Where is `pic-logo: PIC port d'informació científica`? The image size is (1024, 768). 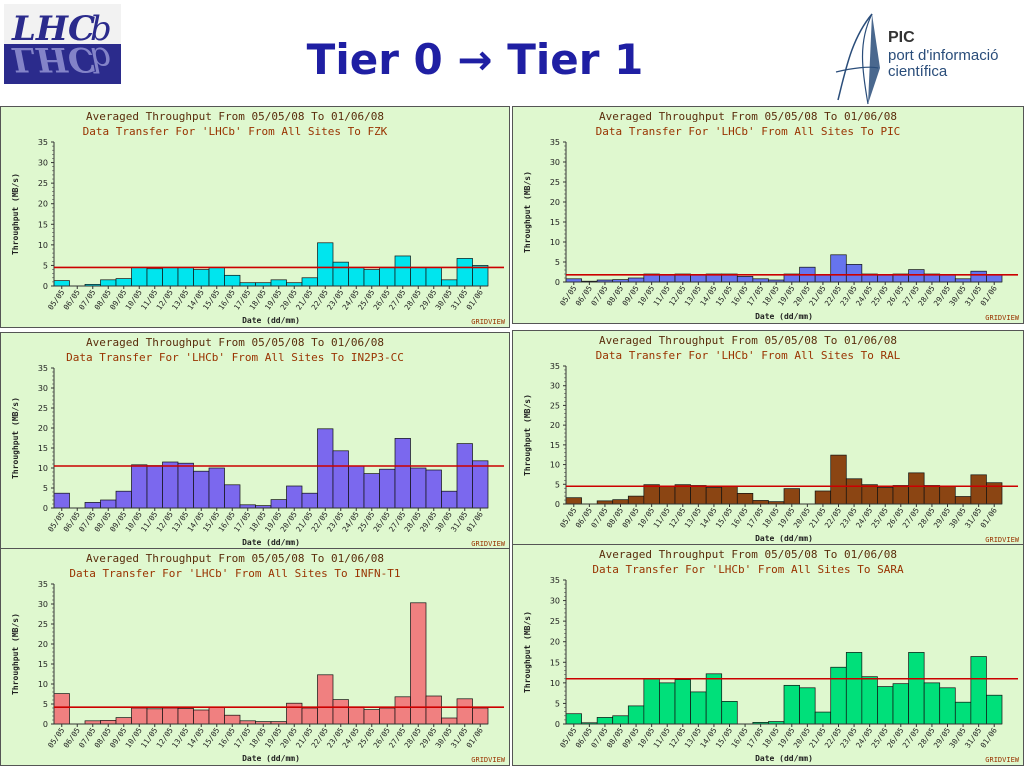 pic-logo: PIC port d'informació científica is located at coordinates (927, 58).